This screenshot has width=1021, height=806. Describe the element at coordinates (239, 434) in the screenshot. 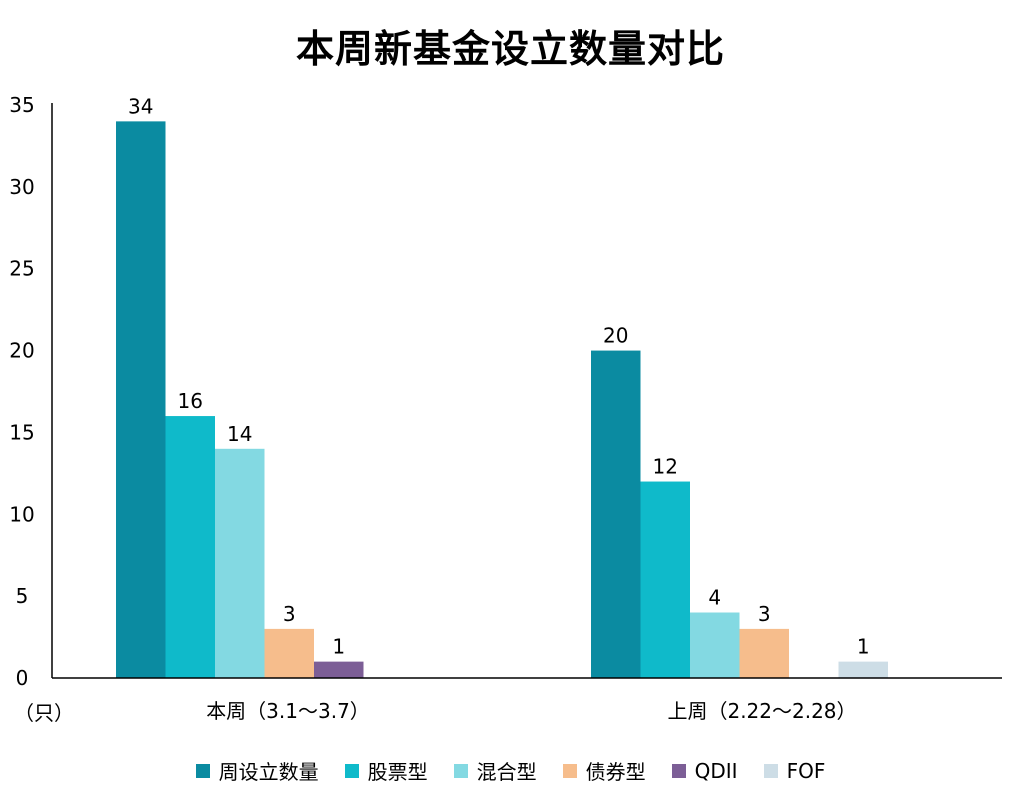

I see `bar-value-label: 14` at that location.